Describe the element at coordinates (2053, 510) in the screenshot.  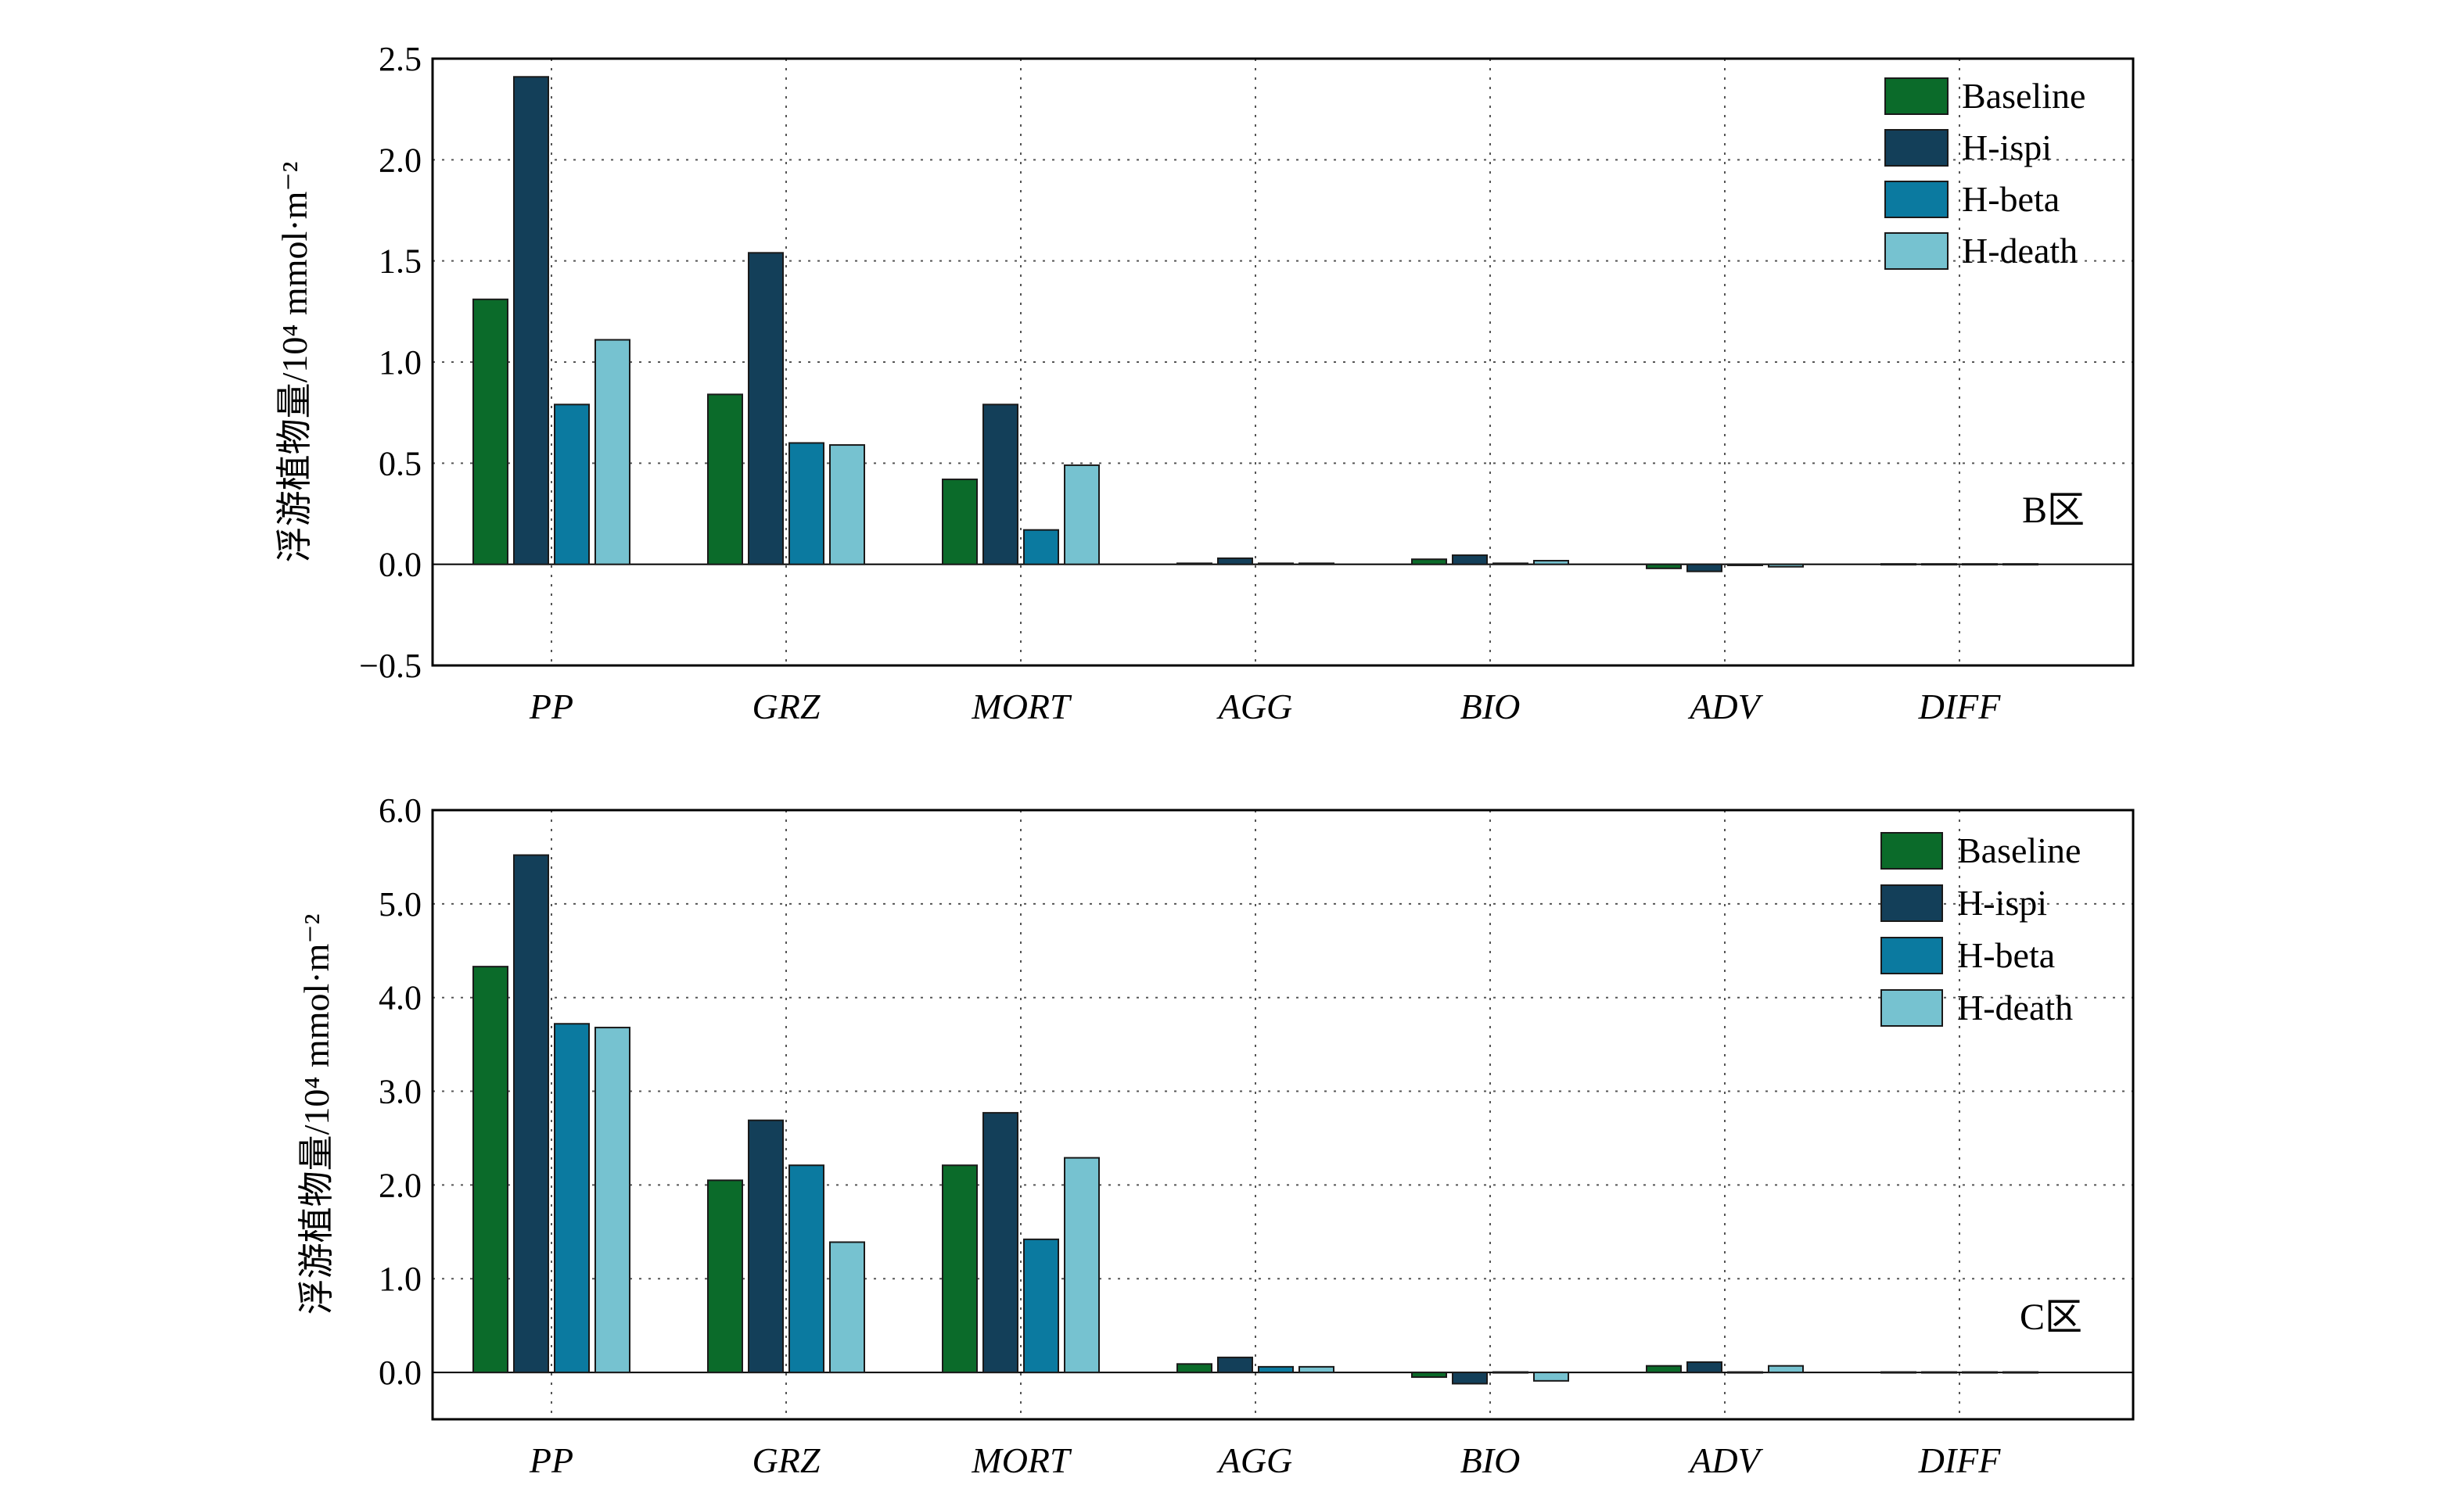
I see `region-label: B区` at that location.